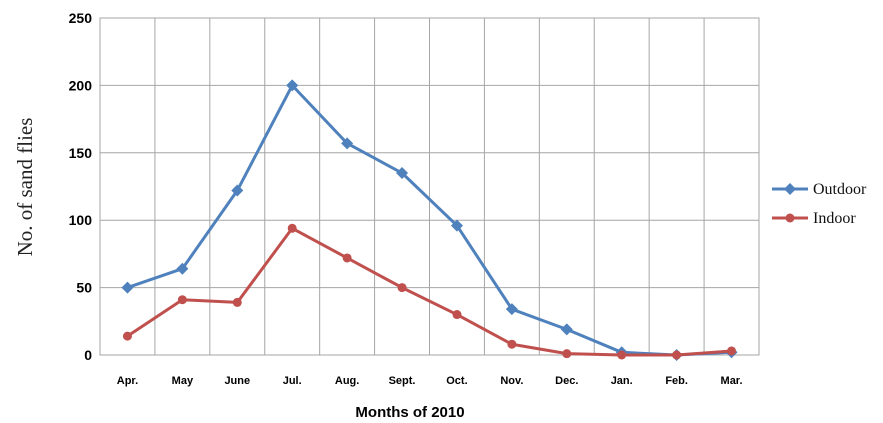 The image size is (883, 423). I want to click on x-tick-label: May, so click(183, 381).